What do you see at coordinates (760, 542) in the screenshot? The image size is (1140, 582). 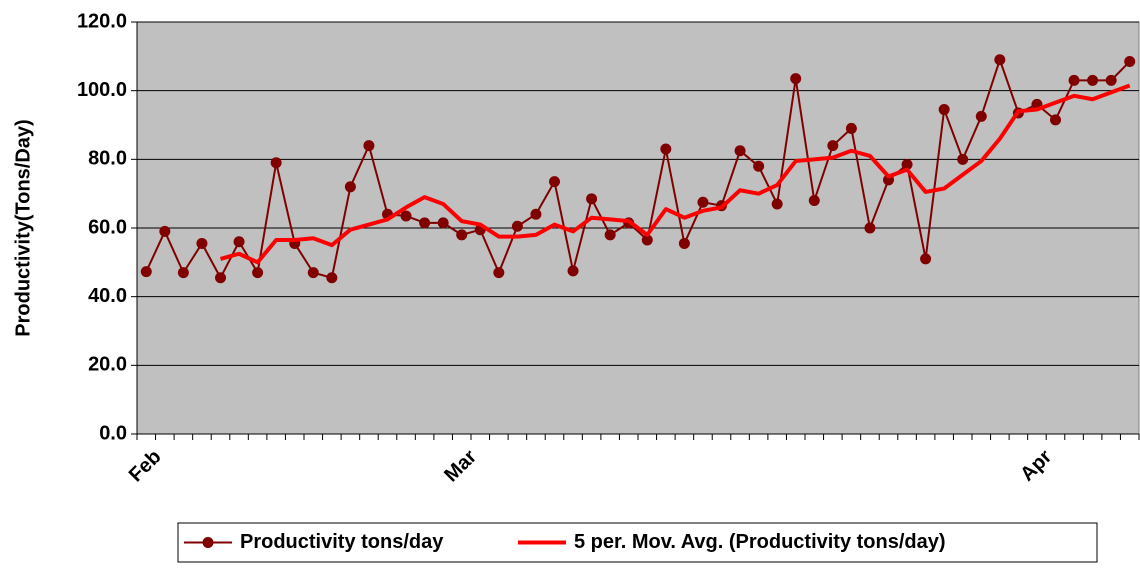 I see `legend-label: 5 per. Mov. Avg. (Productivity tons/day)` at bounding box center [760, 542].